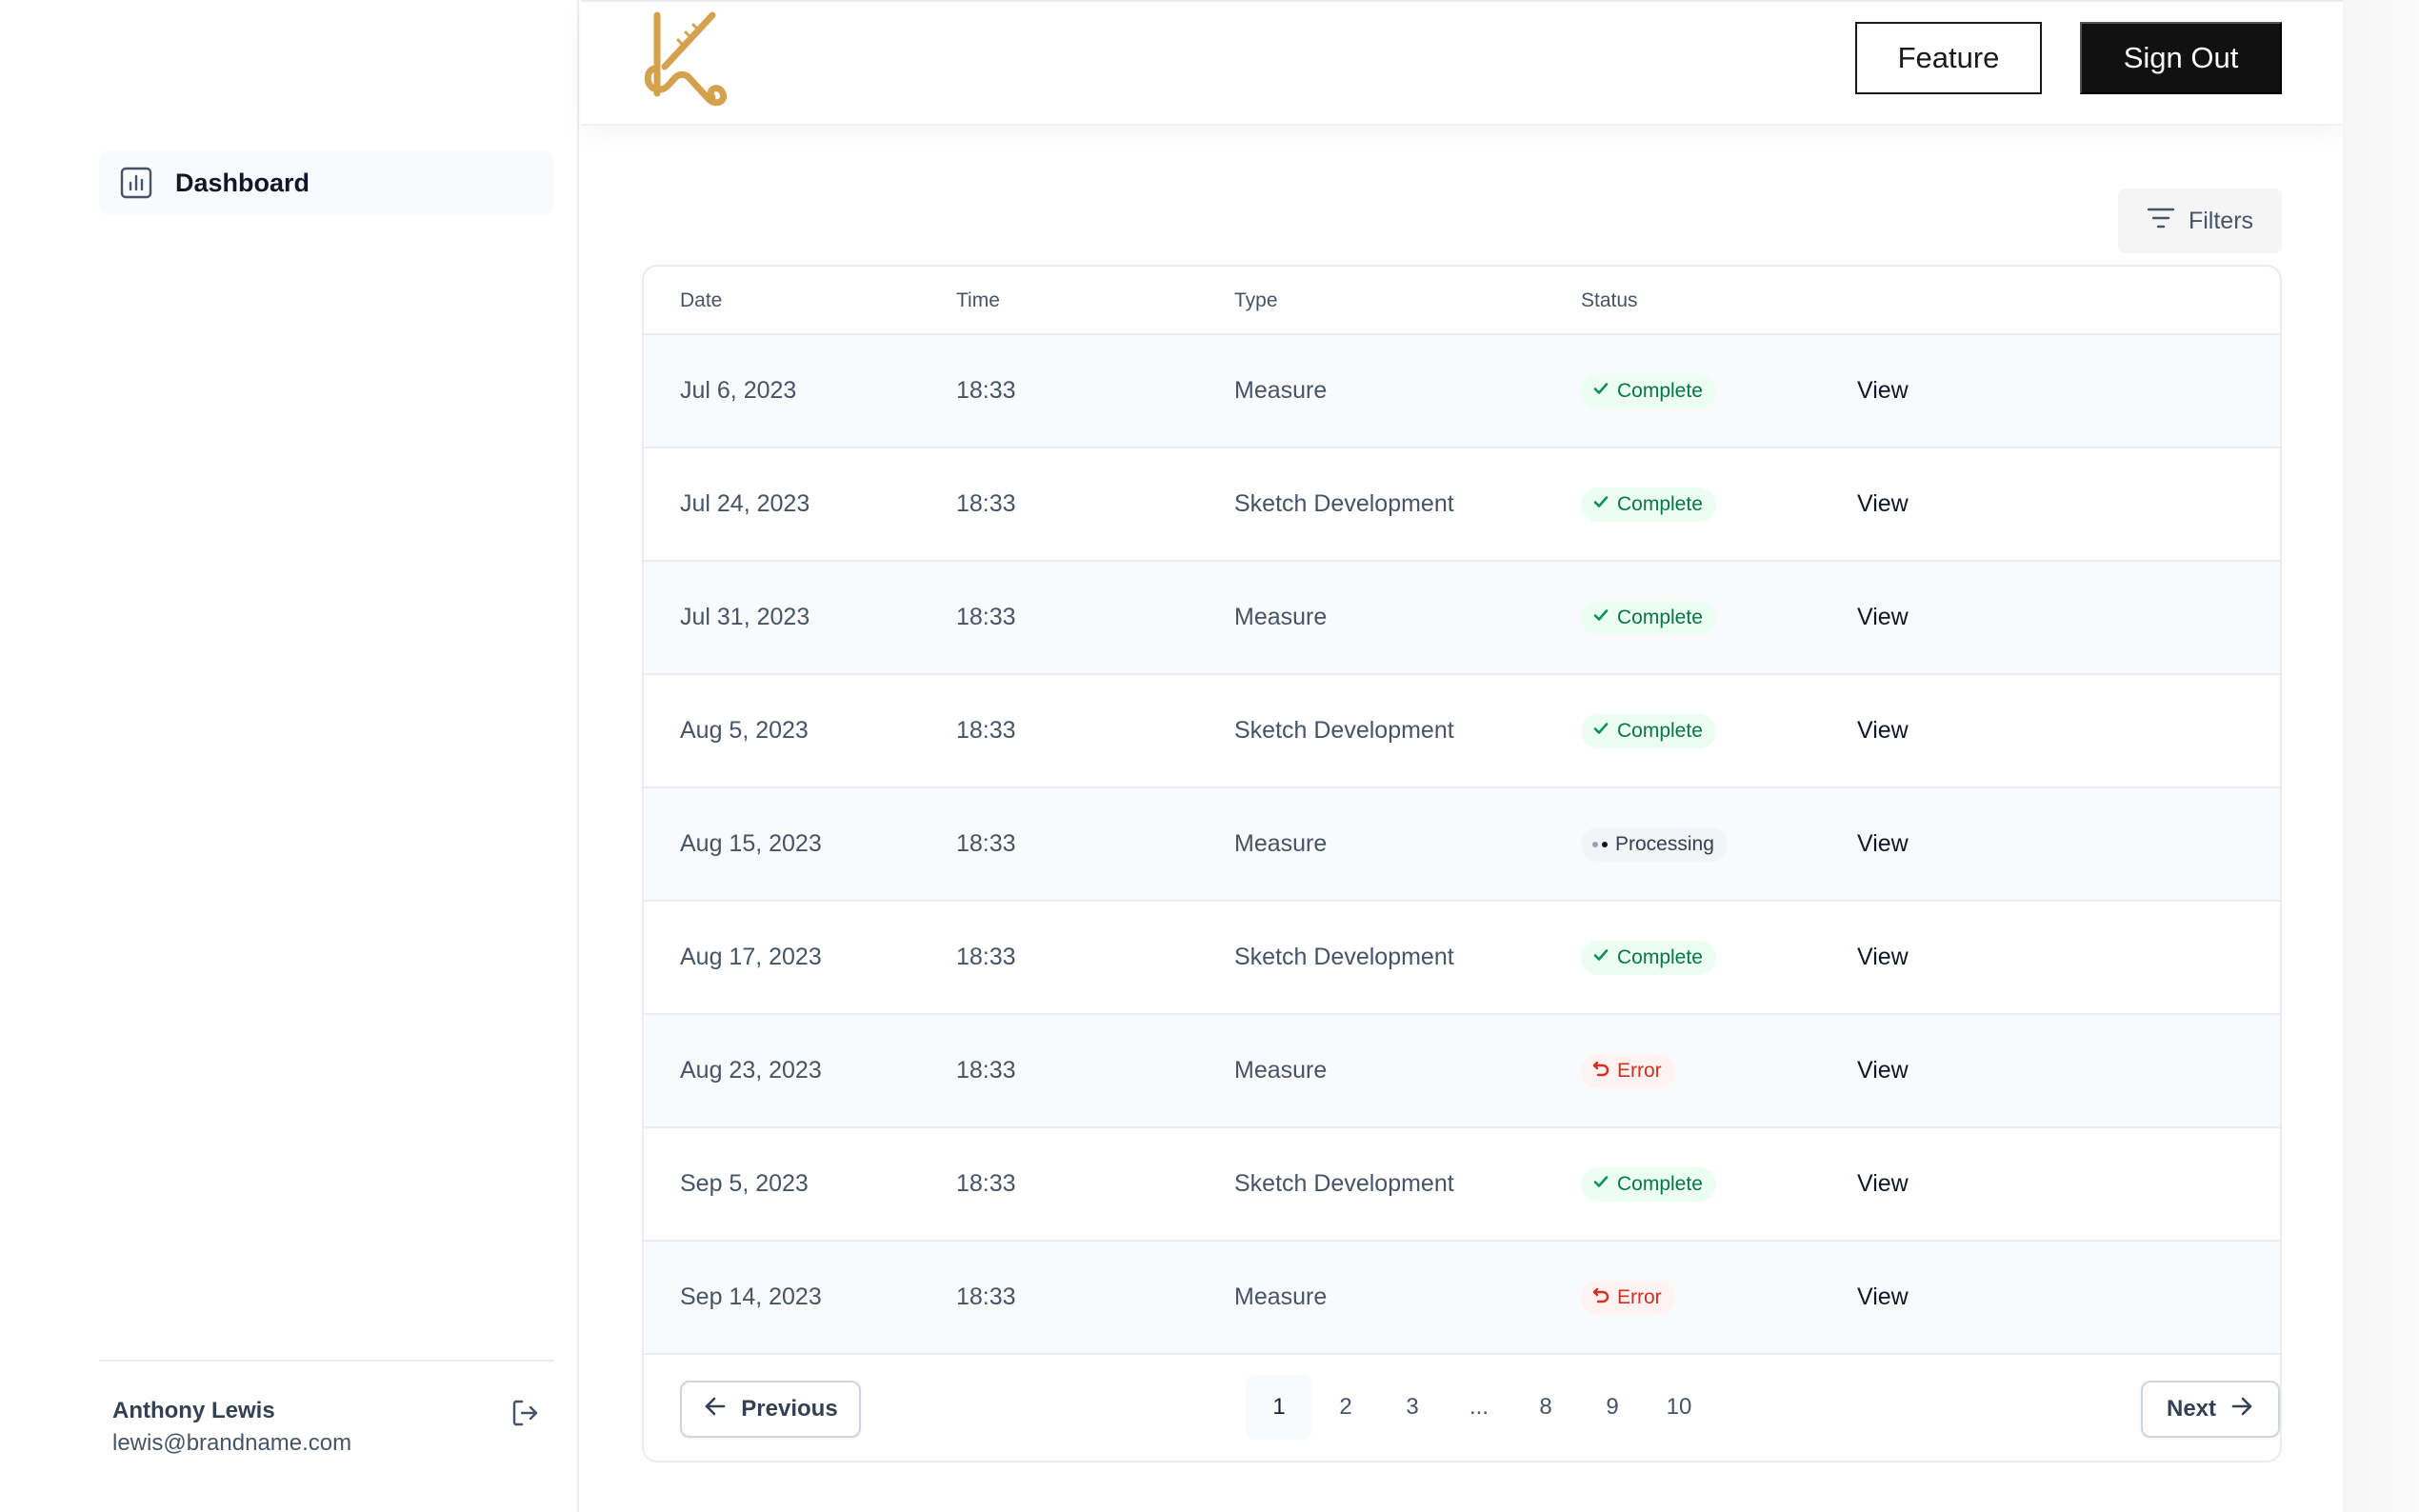 This screenshot has width=2419, height=1512. I want to click on page-numbers: 1 2 3... 8 9 10, so click(1479, 1407).